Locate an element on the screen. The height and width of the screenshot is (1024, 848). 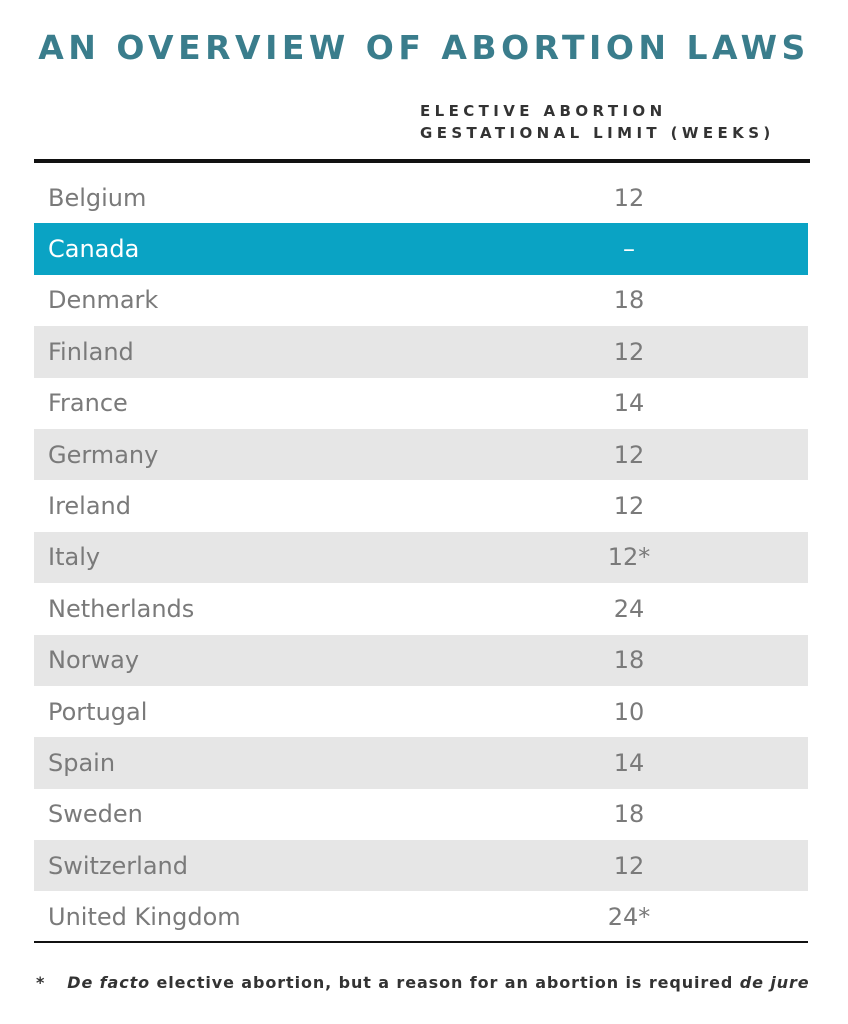
country-cell: Italy is located at coordinates (74, 557).